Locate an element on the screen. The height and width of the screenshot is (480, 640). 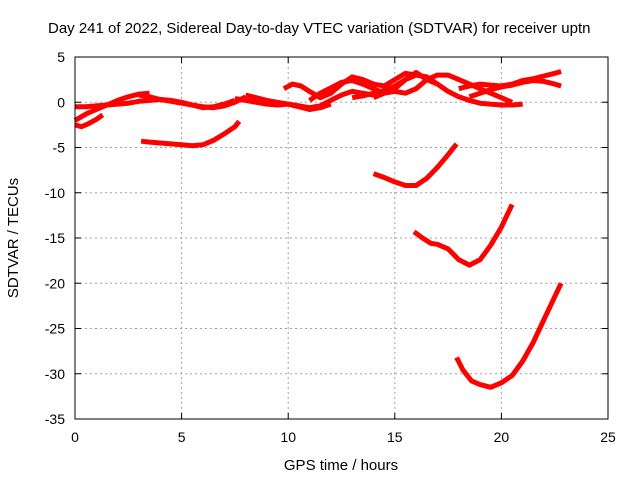
y-tick-label: -35 is located at coordinates (55, 419).